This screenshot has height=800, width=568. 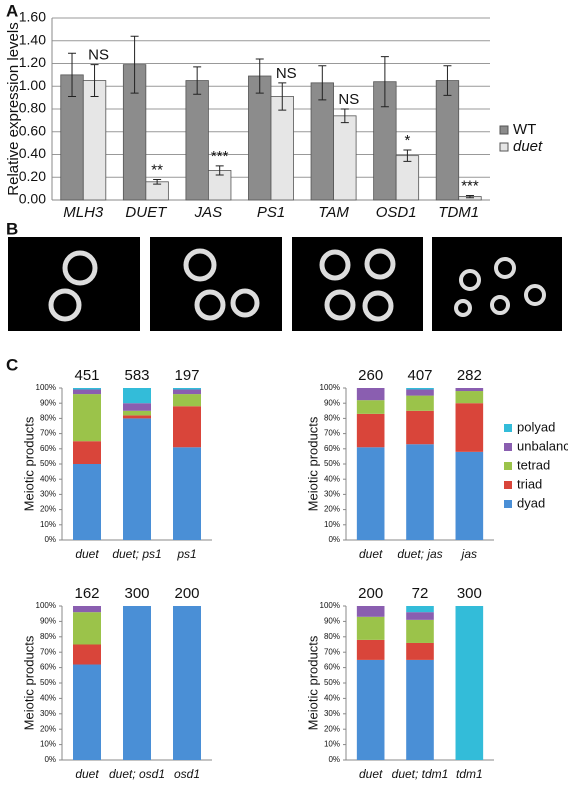 What do you see at coordinates (186, 375) in the screenshot?
I see `bar-total: 197` at bounding box center [186, 375].